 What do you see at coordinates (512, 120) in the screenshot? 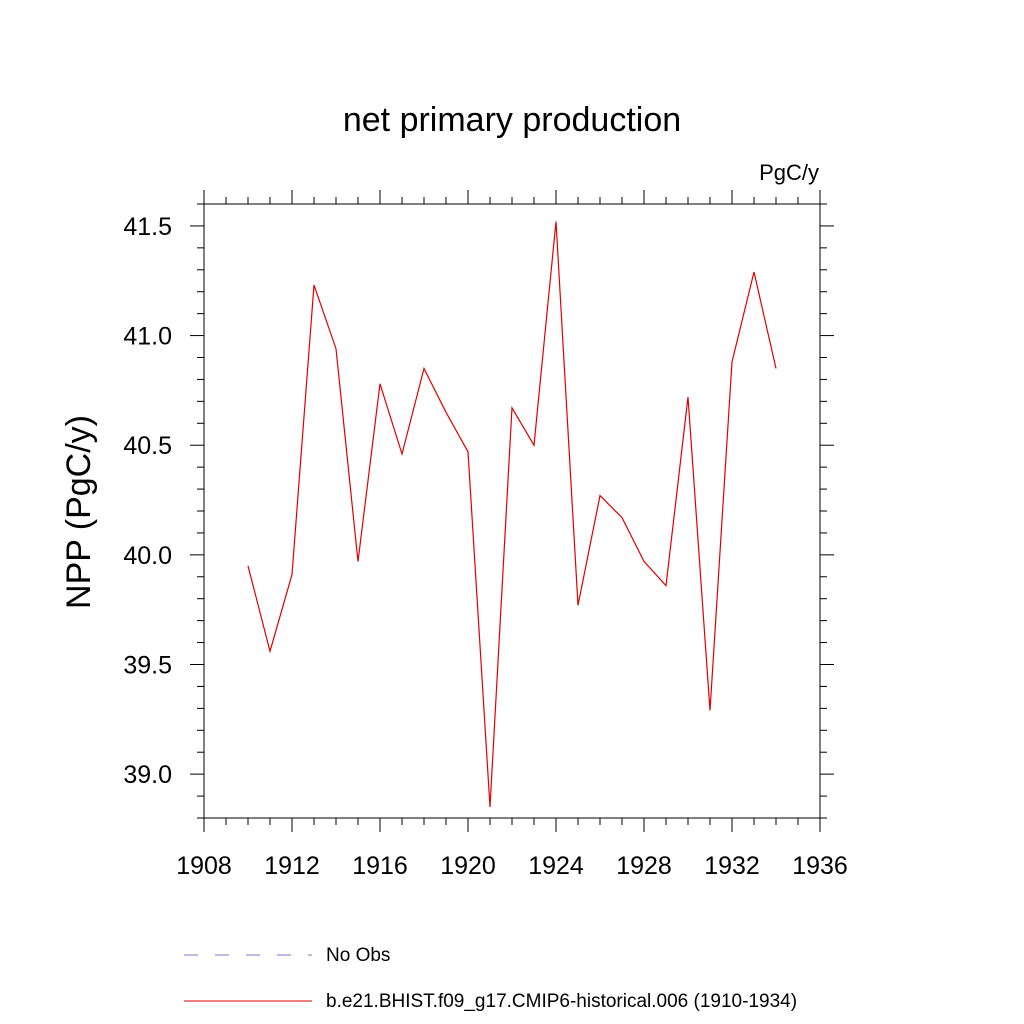
I see `chart-title: net primary production` at bounding box center [512, 120].